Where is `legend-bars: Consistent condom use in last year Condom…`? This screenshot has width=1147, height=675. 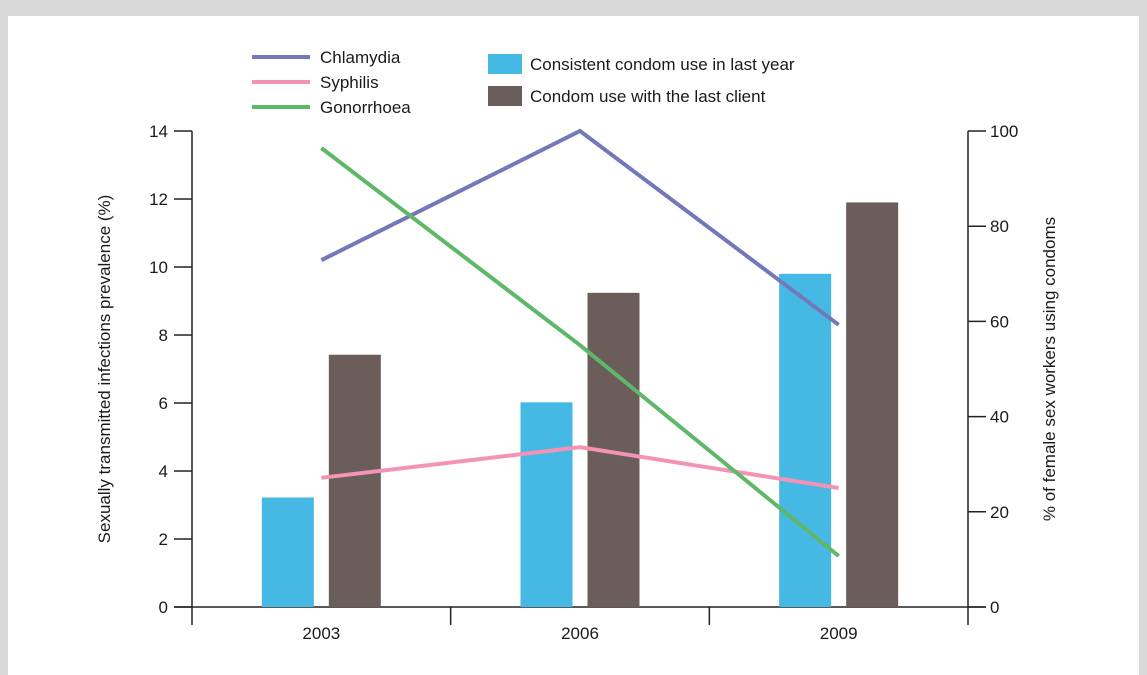
legend-bars: Consistent condom use in last year Condom… is located at coordinates (641, 80).